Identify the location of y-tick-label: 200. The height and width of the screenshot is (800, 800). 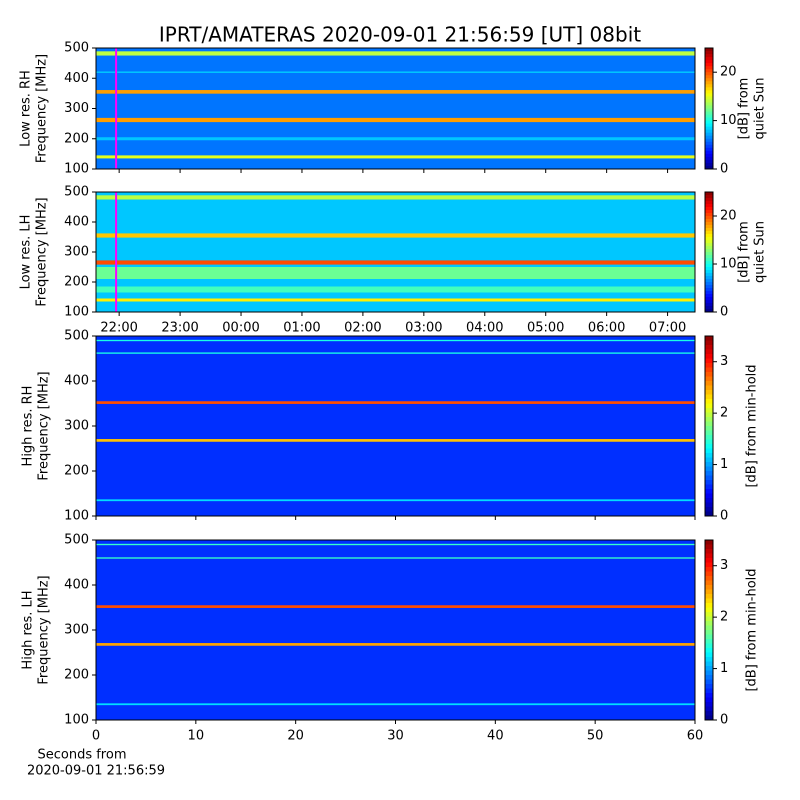
(76, 675).